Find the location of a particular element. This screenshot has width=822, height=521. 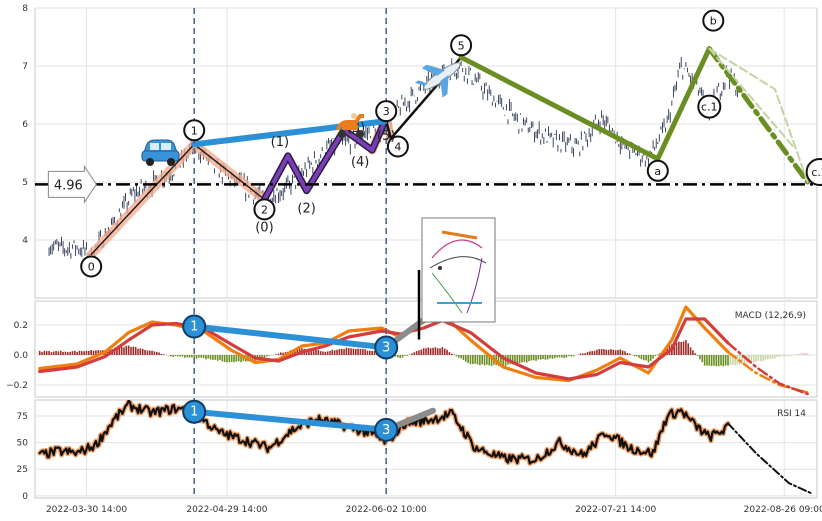

macd-y-tick: 0.2 is located at coordinates (21, 326).